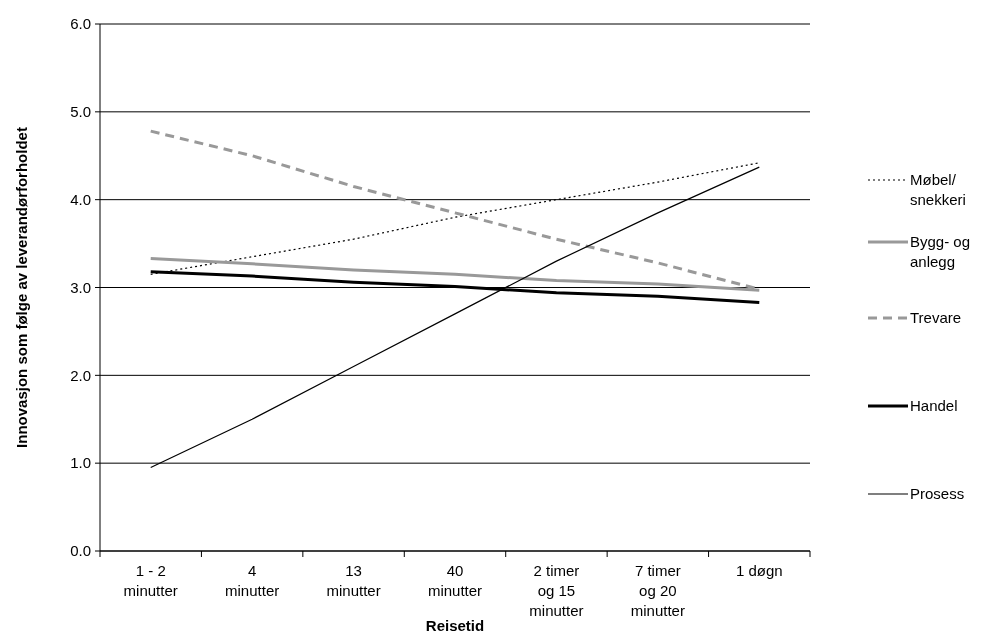 The image size is (1008, 639). Describe the element at coordinates (455, 580) in the screenshot. I see `x-tick-label: 40 minutter` at that location.